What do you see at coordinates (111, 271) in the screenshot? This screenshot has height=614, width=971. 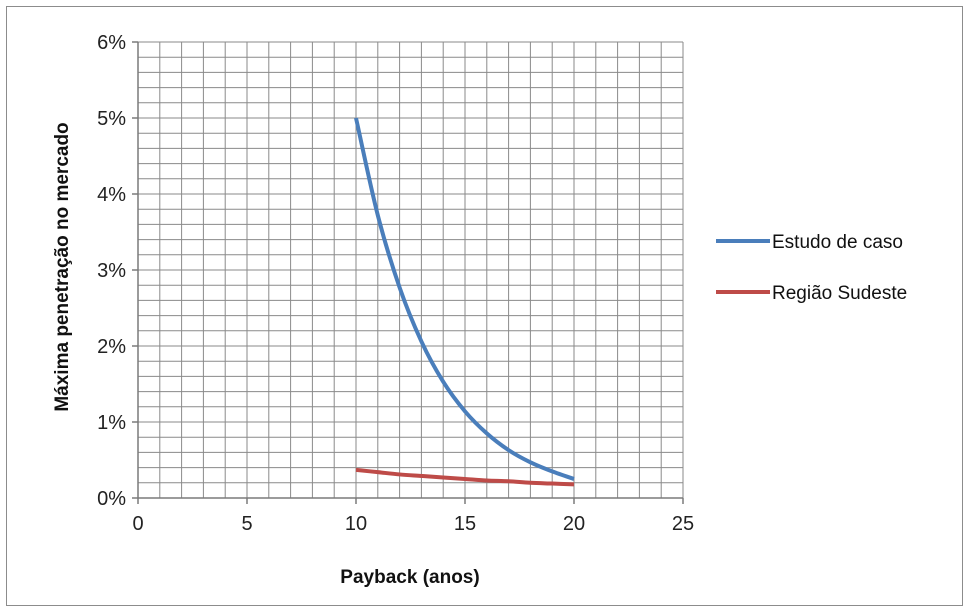 I see `y-tick-label: 3%` at bounding box center [111, 271].